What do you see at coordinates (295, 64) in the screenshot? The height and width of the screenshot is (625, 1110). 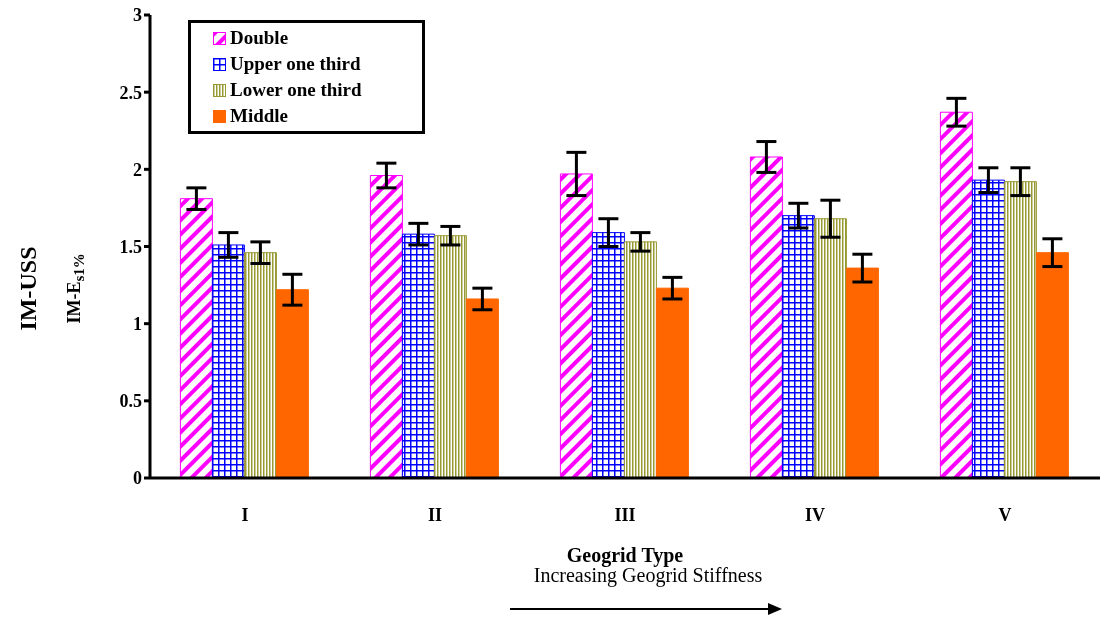 I see `legend-label: Upper one third` at bounding box center [295, 64].